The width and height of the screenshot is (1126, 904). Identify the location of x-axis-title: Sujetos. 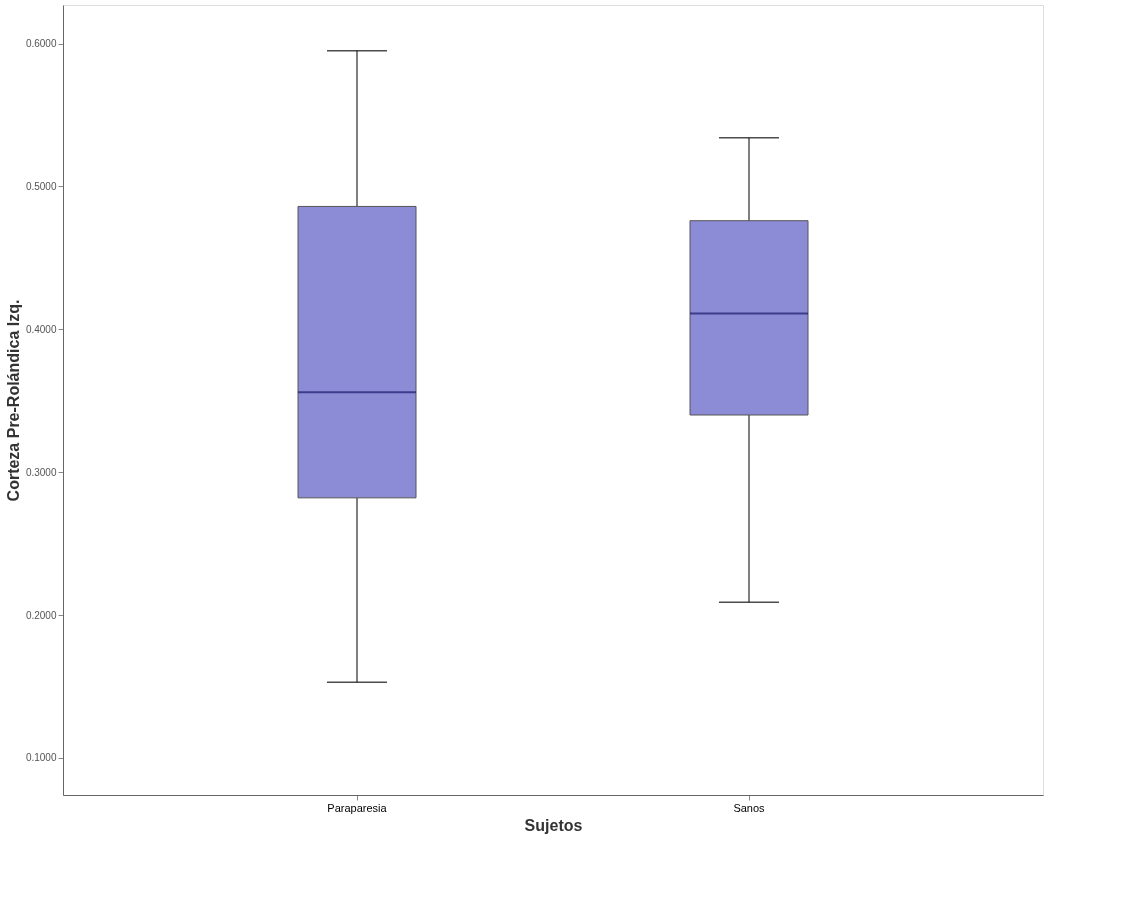
(553, 825).